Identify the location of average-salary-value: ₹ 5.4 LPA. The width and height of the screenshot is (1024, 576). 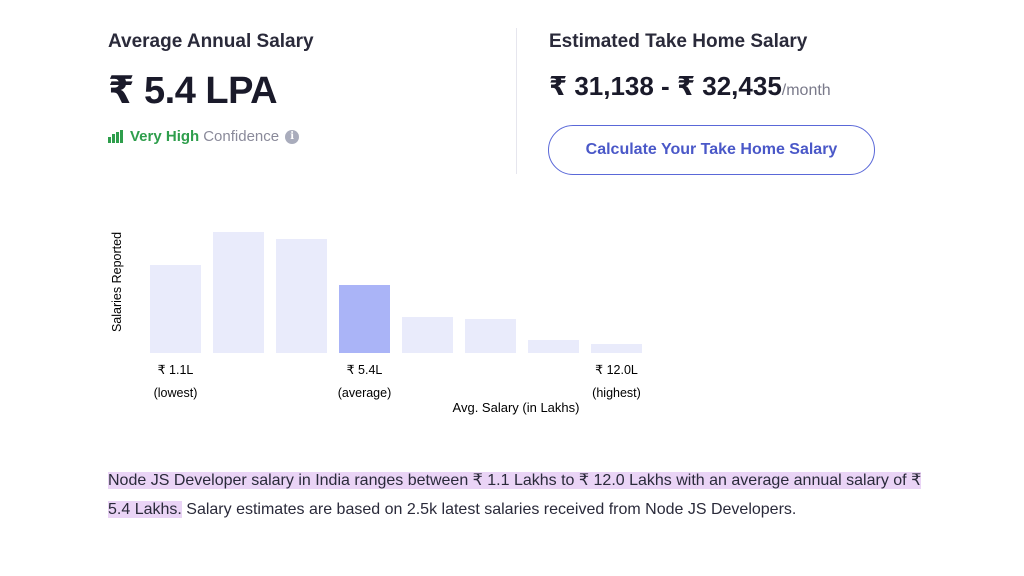
(193, 91).